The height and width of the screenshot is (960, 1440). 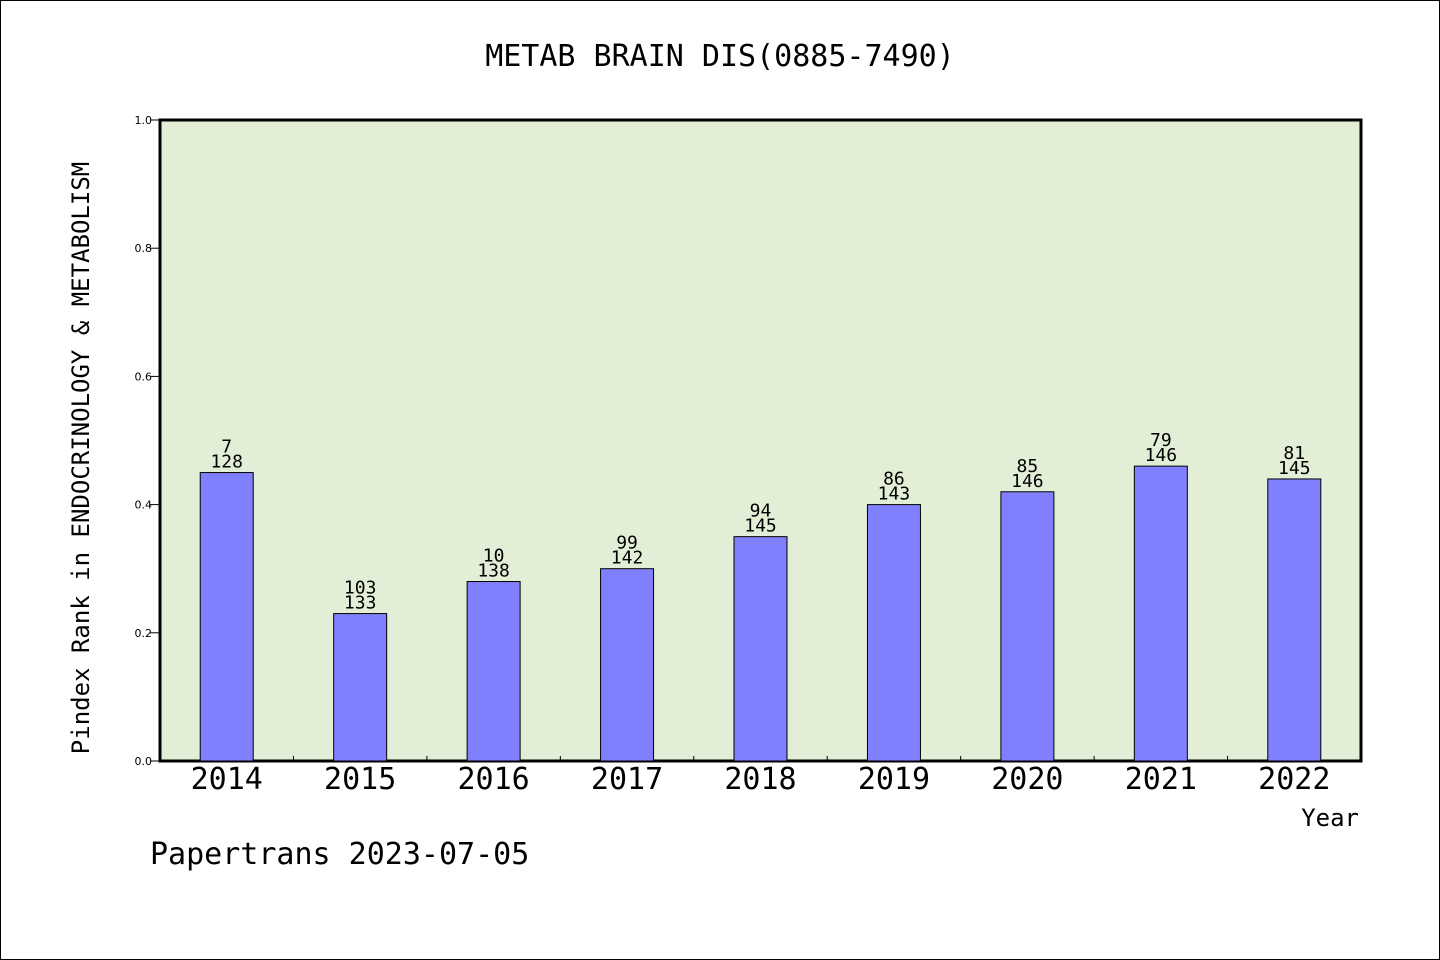 I want to click on rank-label: 99, so click(x=627, y=543).